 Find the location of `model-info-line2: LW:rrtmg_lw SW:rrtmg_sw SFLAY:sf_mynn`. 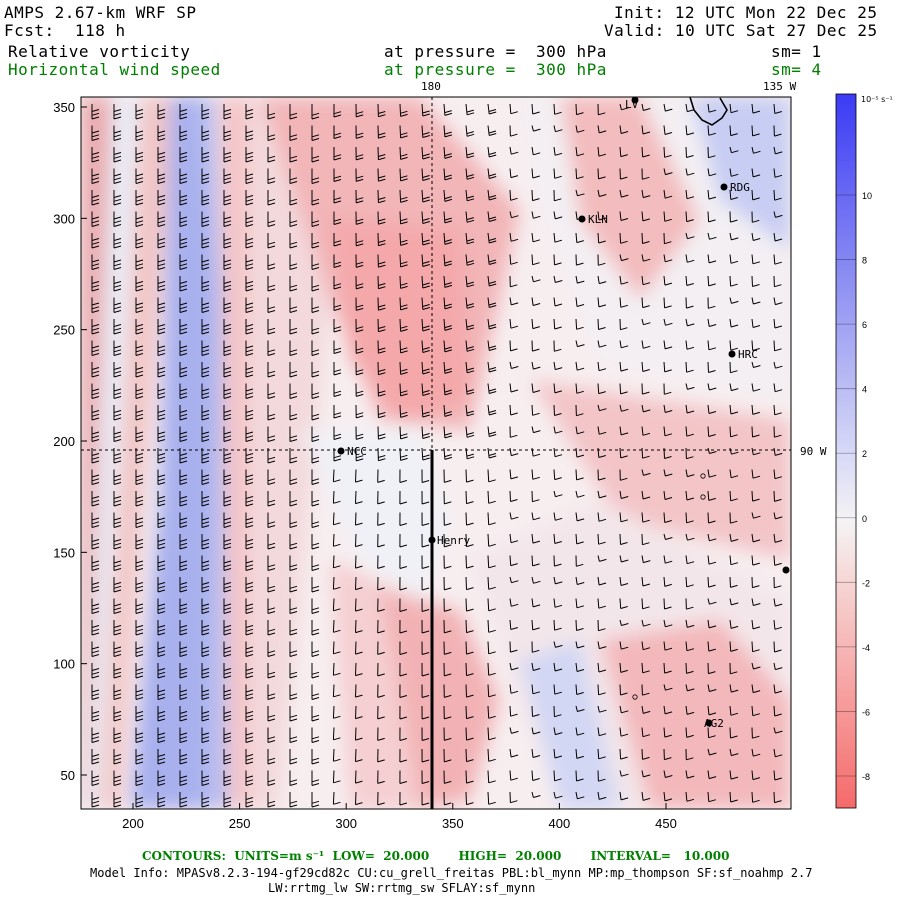

model-info-line2: LW:rrtmg_lw SW:rrtmg_sw SFLAY:sf_mynn is located at coordinates (402, 888).